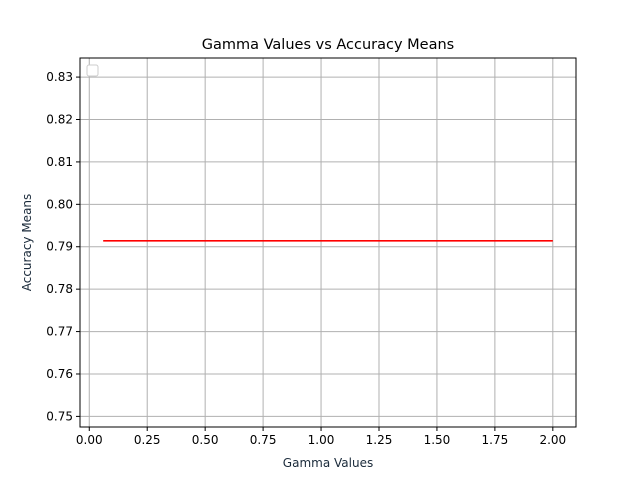 The width and height of the screenshot is (640, 484). Describe the element at coordinates (59, 374) in the screenshot. I see `y-tick-label: 0.76` at that location.